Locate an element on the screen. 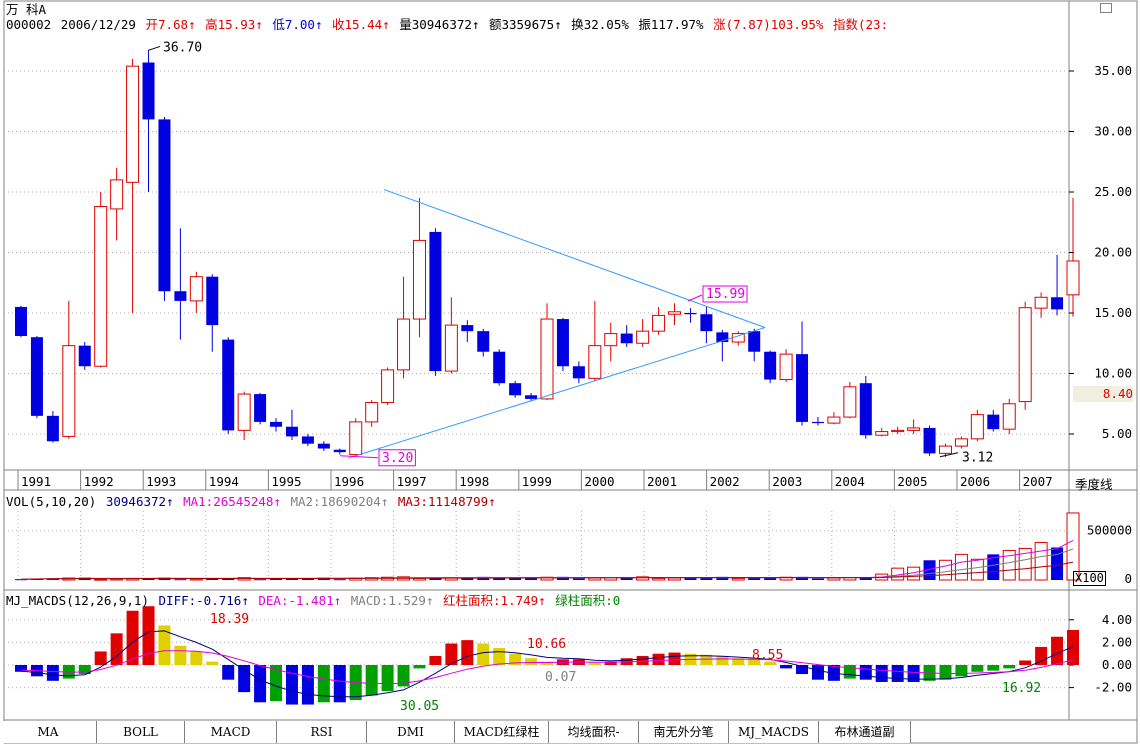  price-tick-label: 10.00 is located at coordinates (1113, 373).